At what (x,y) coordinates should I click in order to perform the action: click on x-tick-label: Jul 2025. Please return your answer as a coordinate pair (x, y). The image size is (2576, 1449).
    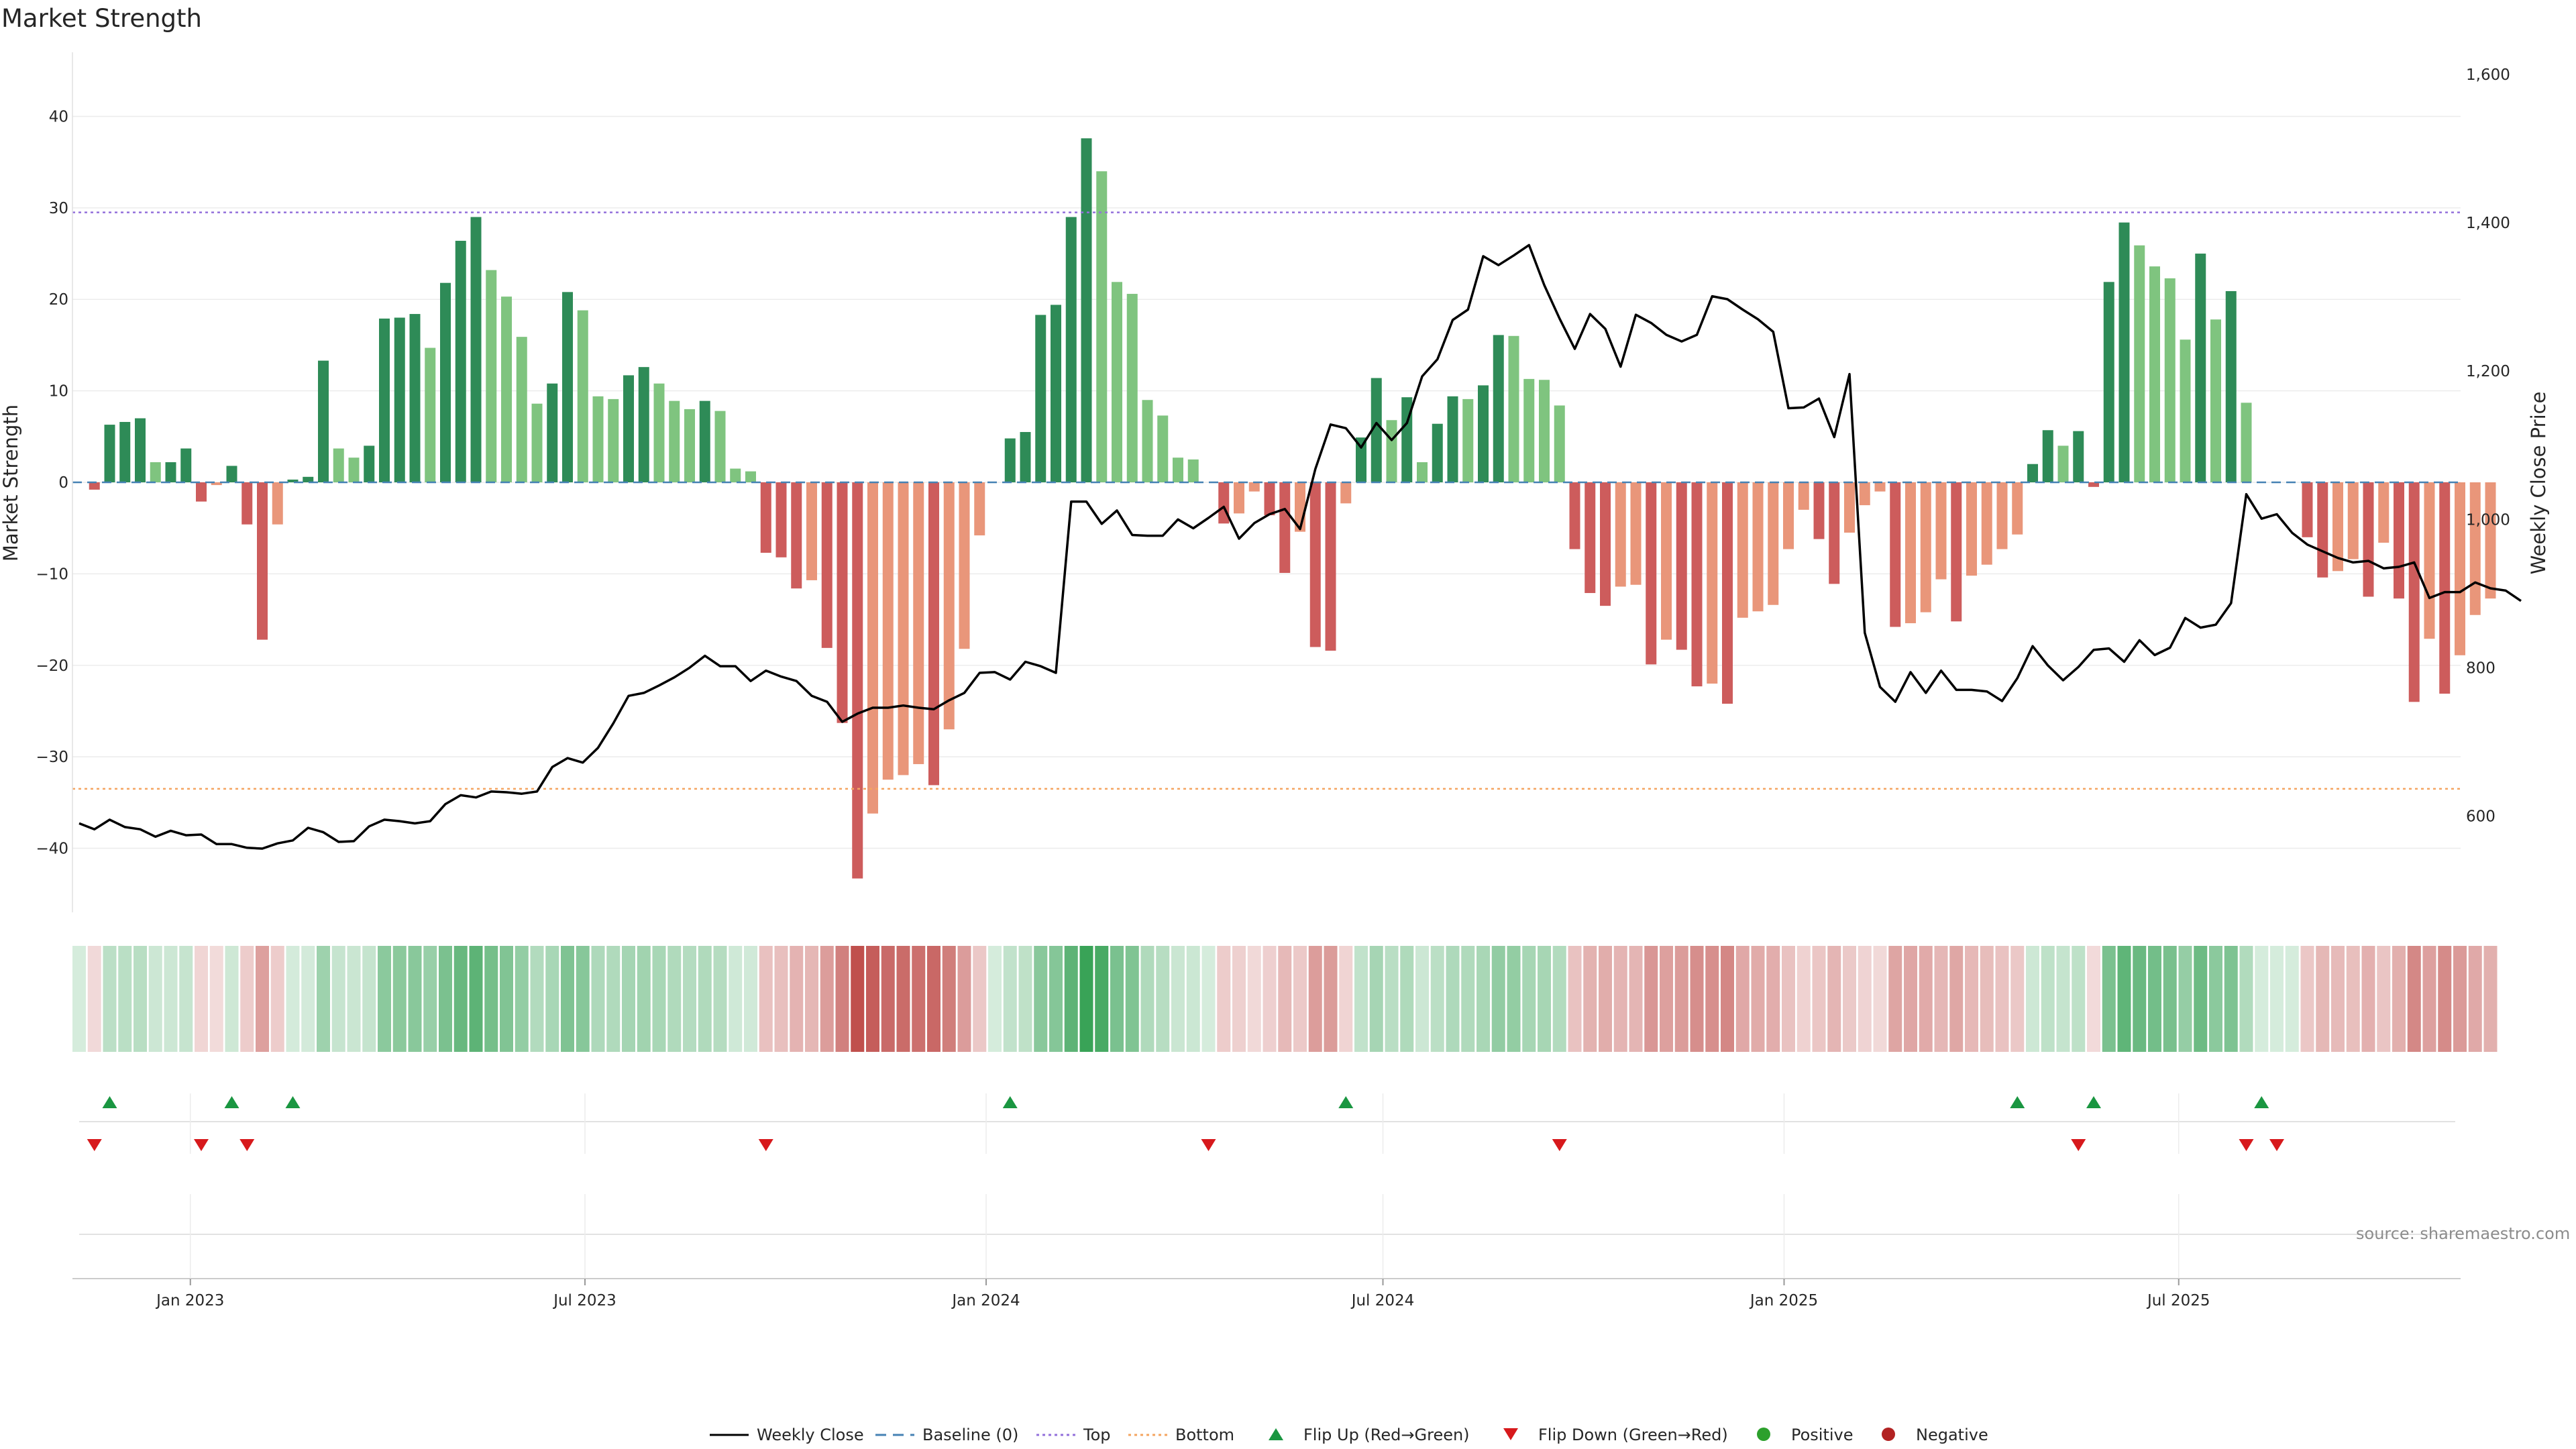
    Looking at the image, I should click on (2178, 1300).